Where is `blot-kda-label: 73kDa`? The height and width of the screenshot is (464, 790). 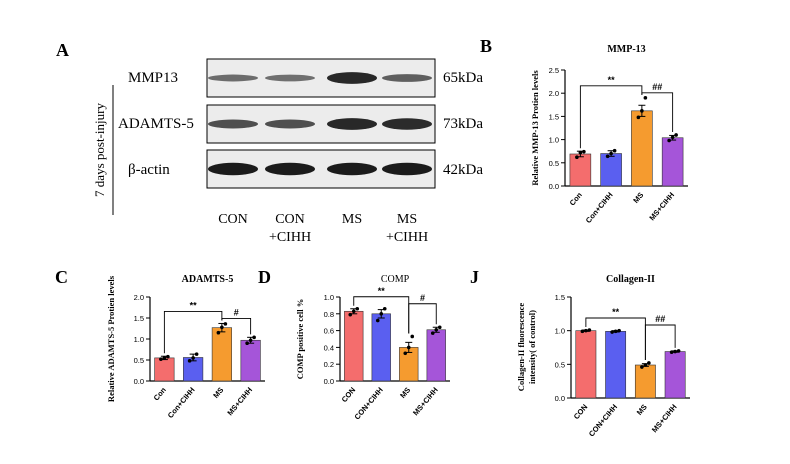 blot-kda-label: 73kDa is located at coordinates (463, 124).